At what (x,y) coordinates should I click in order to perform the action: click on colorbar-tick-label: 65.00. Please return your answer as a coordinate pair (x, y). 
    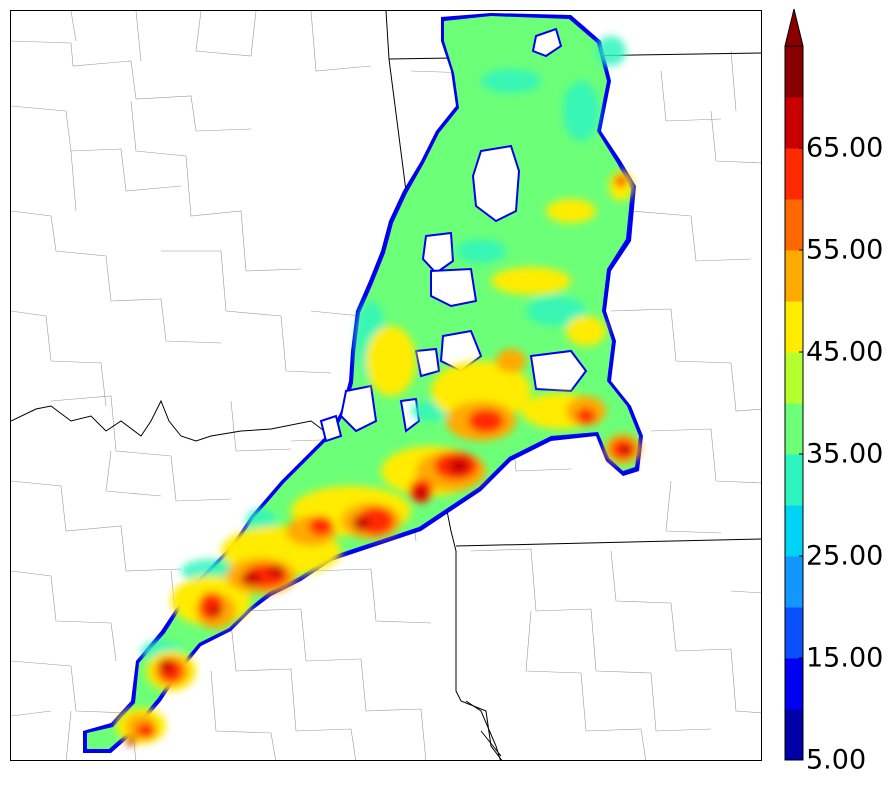
    Looking at the image, I should click on (845, 148).